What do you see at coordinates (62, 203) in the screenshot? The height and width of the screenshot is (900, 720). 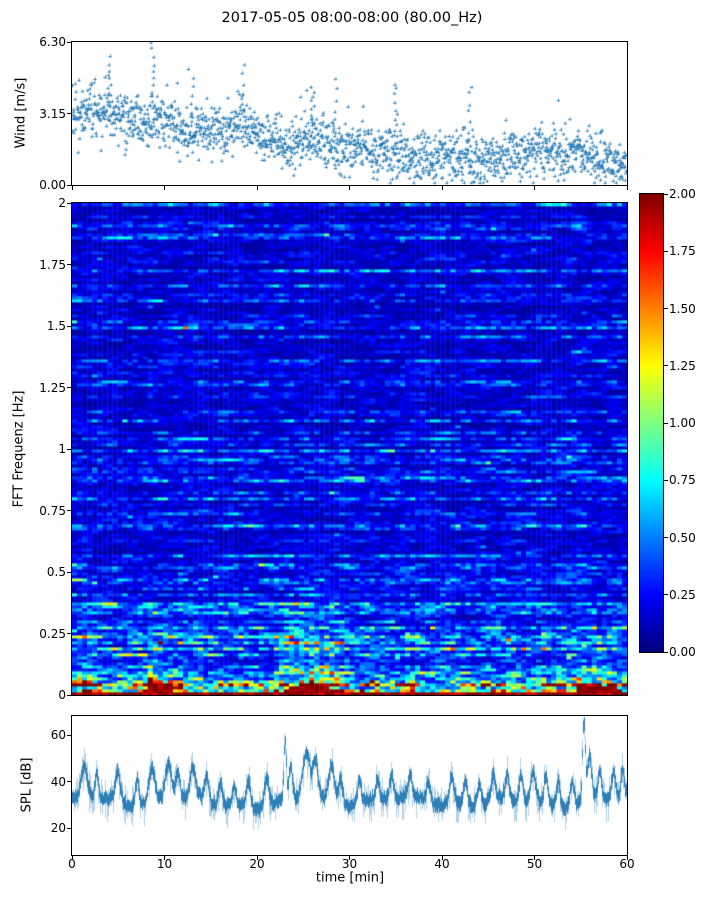 I see `spectrogram-ytick-label: 2` at bounding box center [62, 203].